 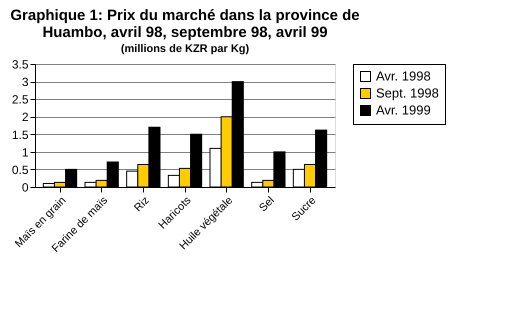 What do you see at coordinates (25, 187) in the screenshot?
I see `y-tick-label: 0` at bounding box center [25, 187].